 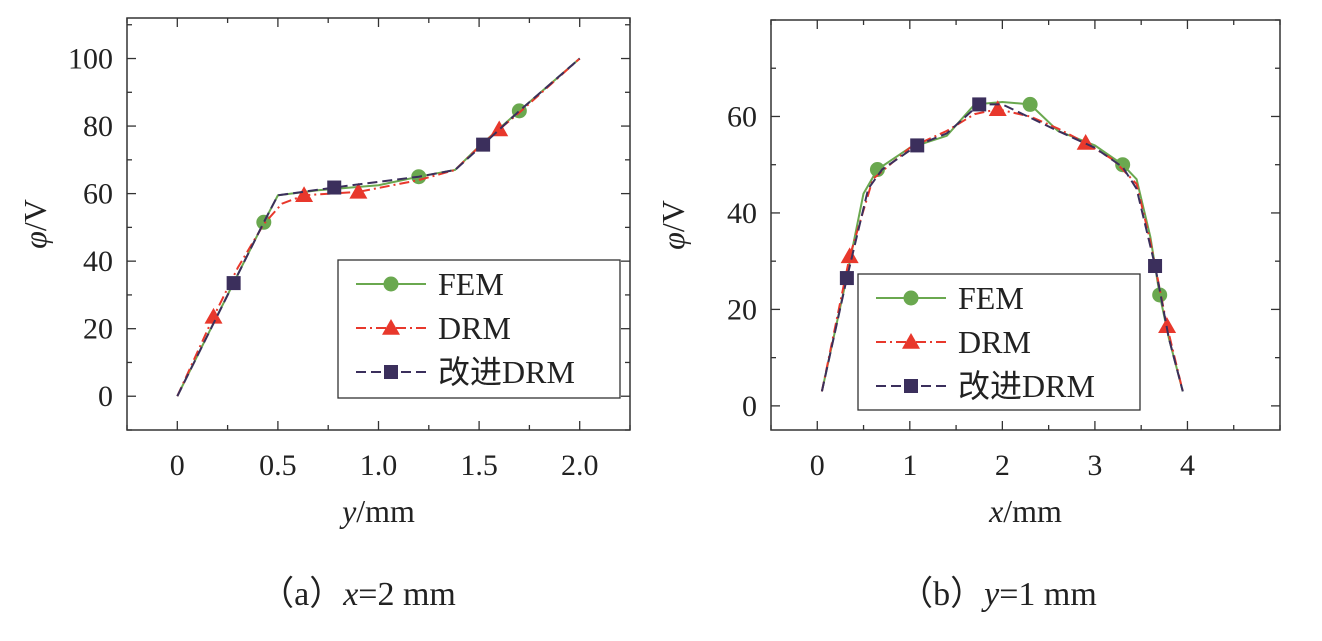 What do you see at coordinates (1094, 465) in the screenshot?
I see `x-tick-label: 3` at bounding box center [1094, 465].